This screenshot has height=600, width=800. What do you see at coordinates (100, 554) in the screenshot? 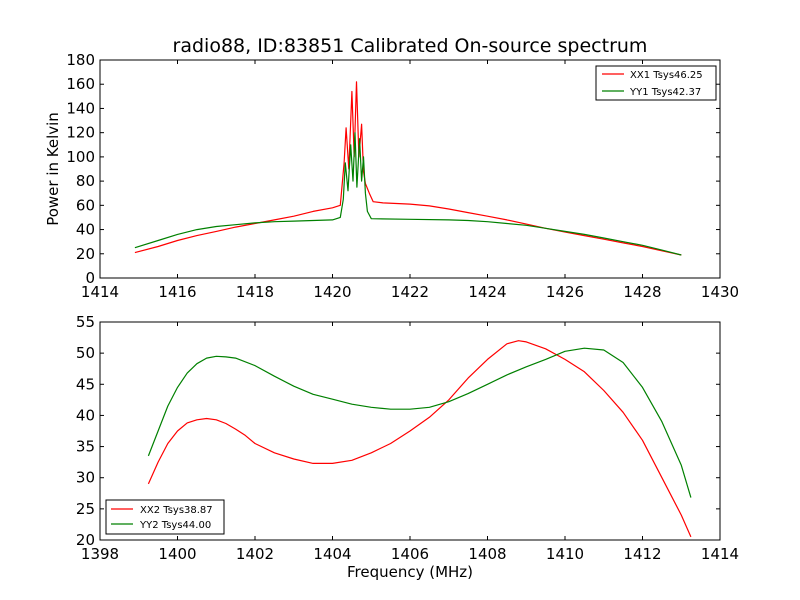
I see `chart-bottom-xtick-label: 1398` at bounding box center [100, 554].